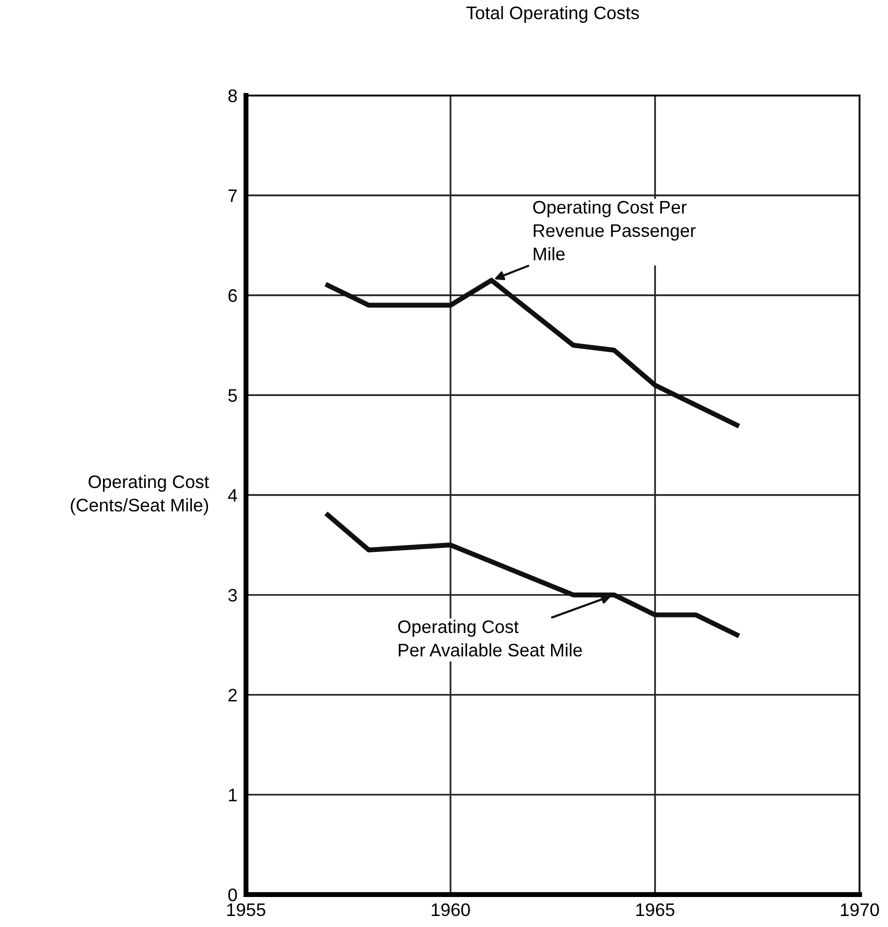 This screenshot has width=888, height=927. I want to click on y-tick-label: 4, so click(233, 495).